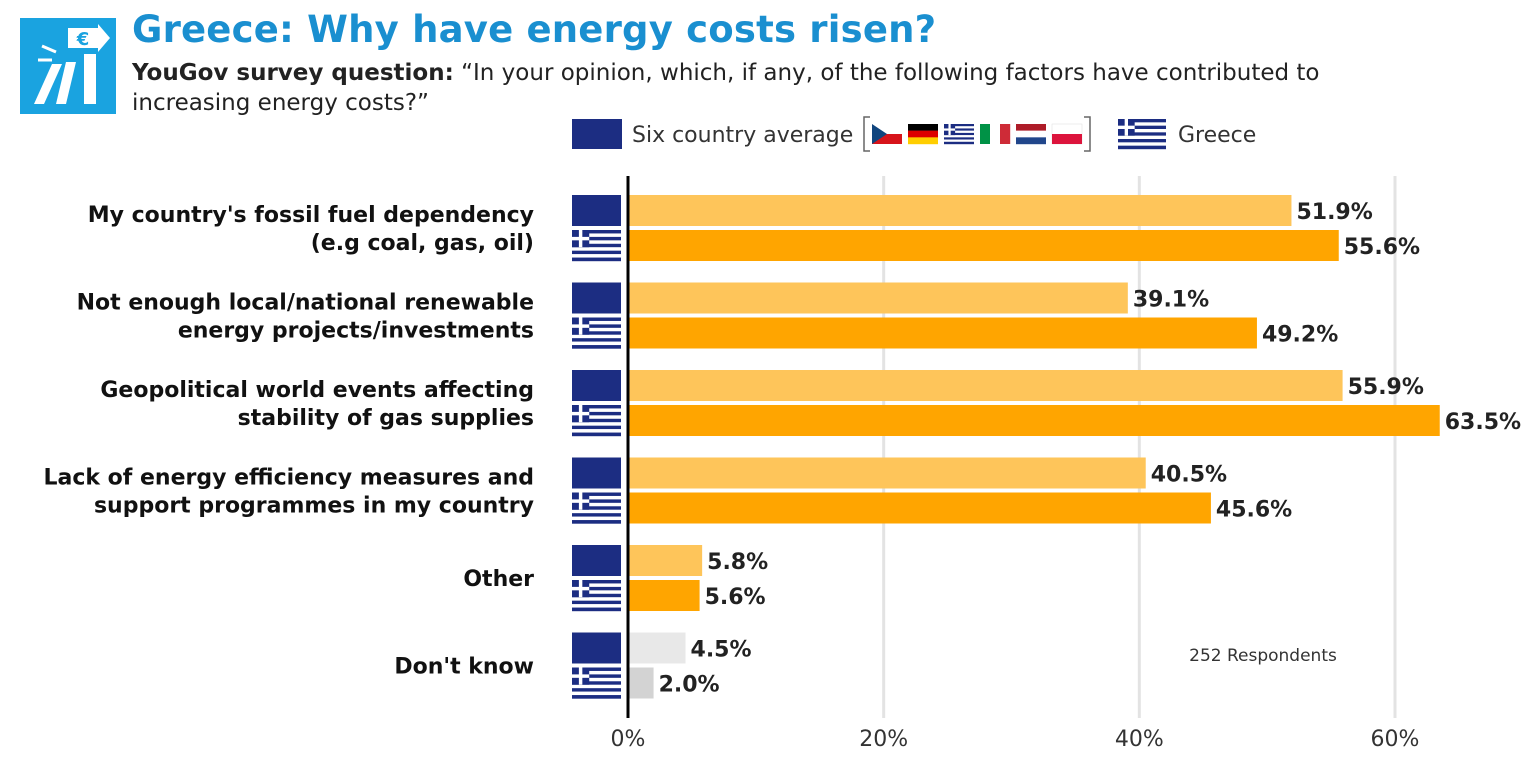  I want to click on x-tick-label: 20%, so click(883, 739).